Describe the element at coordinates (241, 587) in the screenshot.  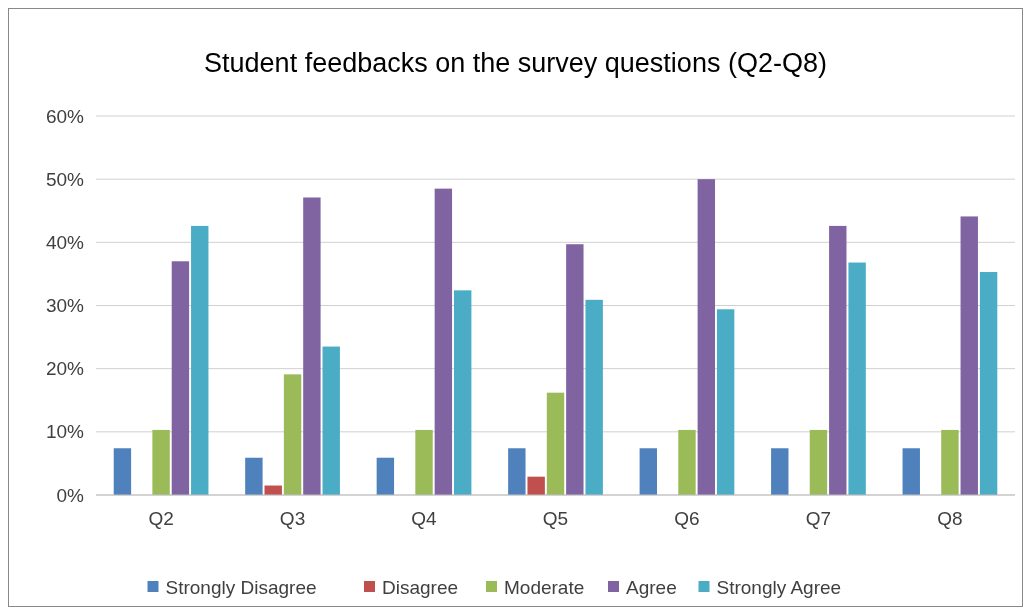
I see `legend-label: Strongly Disagree` at that location.